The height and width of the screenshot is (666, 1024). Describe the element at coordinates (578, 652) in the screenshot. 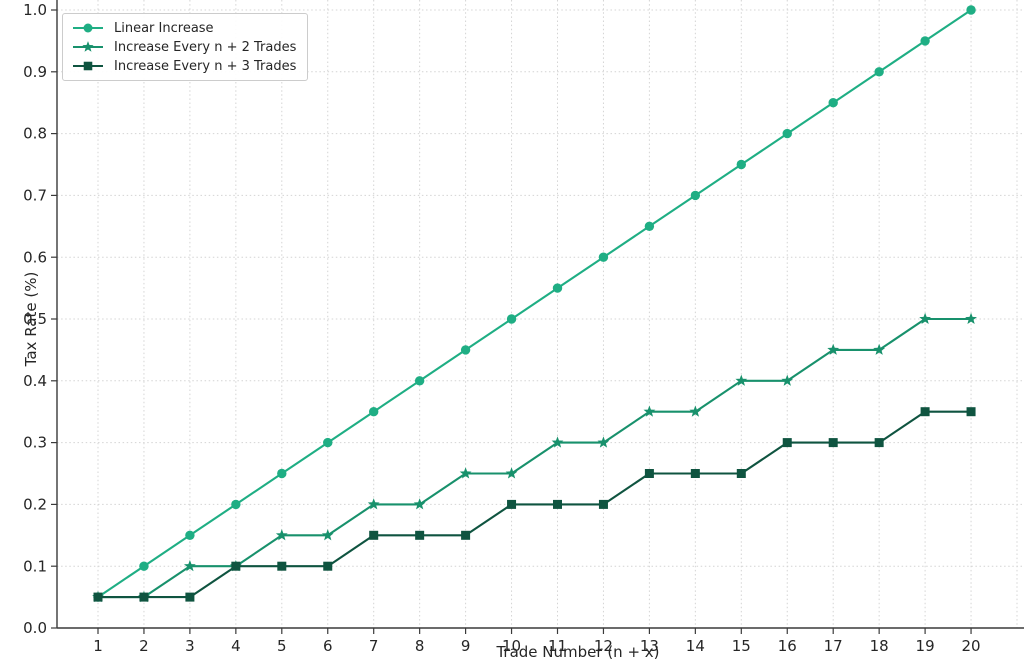

I see `x-axis-label: Trade Number (n + x)` at that location.